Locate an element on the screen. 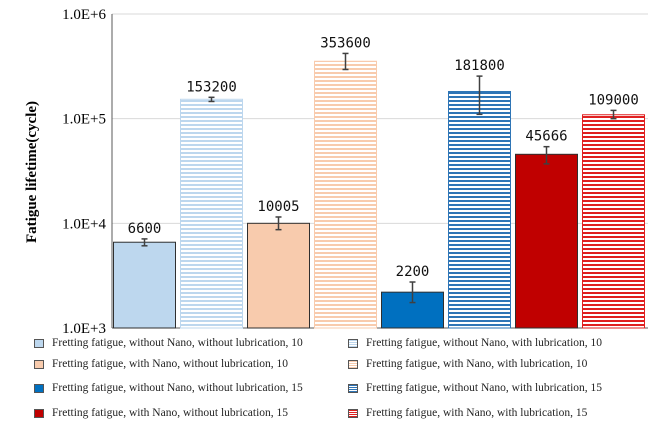 Image resolution: width=664 pixels, height=427 pixels. y-tick-label: 1.0E+4 is located at coordinates (84, 224).